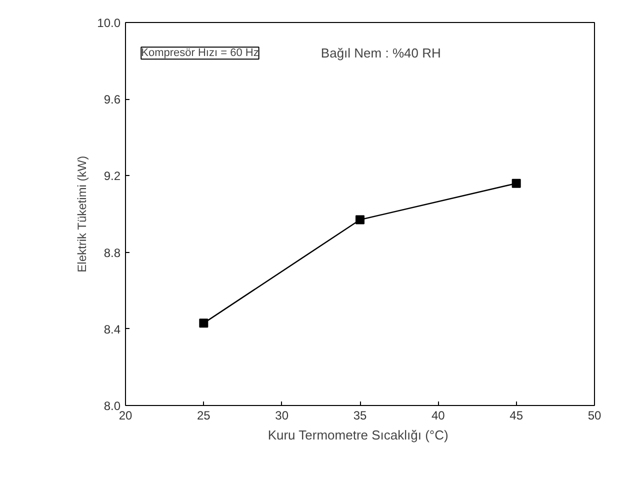 This screenshot has width=626, height=487. What do you see at coordinates (112, 99) in the screenshot?
I see `y-tick-label: 9.6` at bounding box center [112, 99].